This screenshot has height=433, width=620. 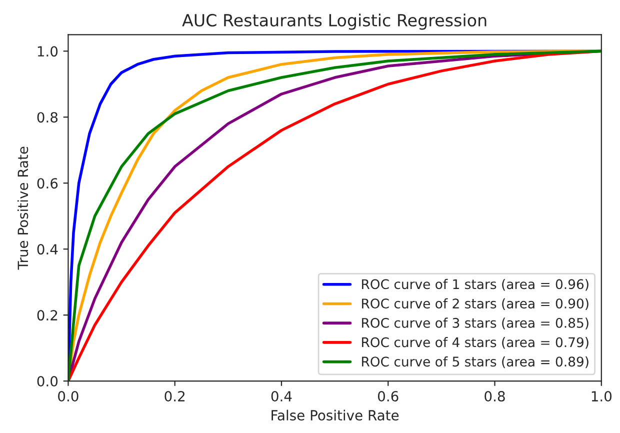 What do you see at coordinates (334, 22) in the screenshot?
I see `chart-title: AUC Restaurants Logistic Regression` at bounding box center [334, 22].